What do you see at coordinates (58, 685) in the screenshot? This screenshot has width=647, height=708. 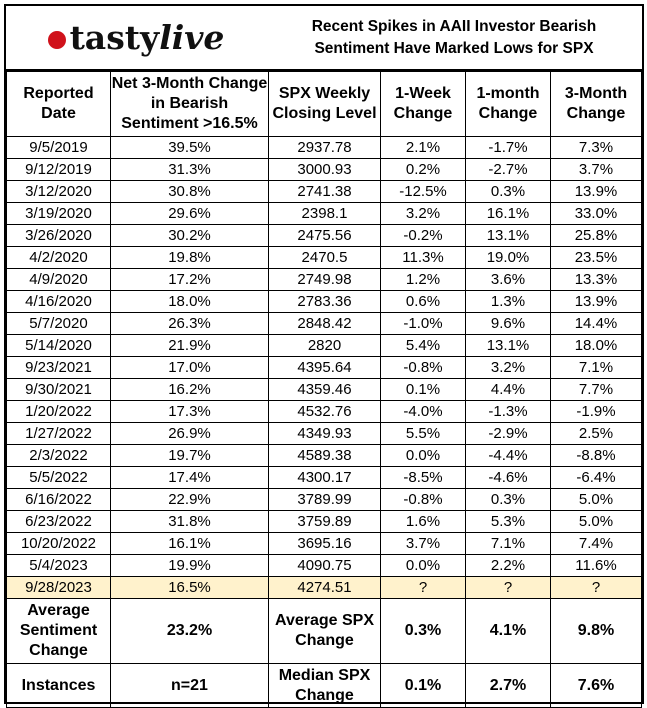 I see `summary-cell: Instances` at bounding box center [58, 685].